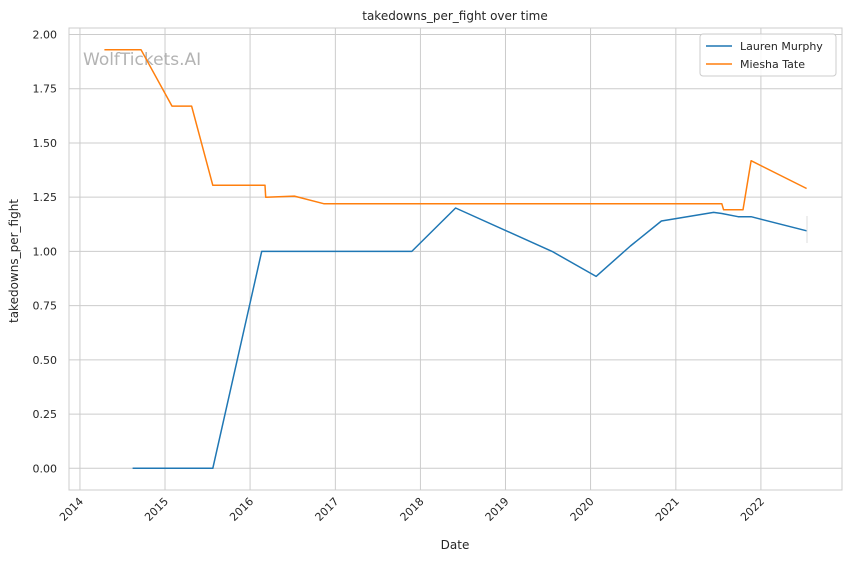  What do you see at coordinates (45, 360) in the screenshot?
I see `y-tick-label: 0.50` at bounding box center [45, 360].